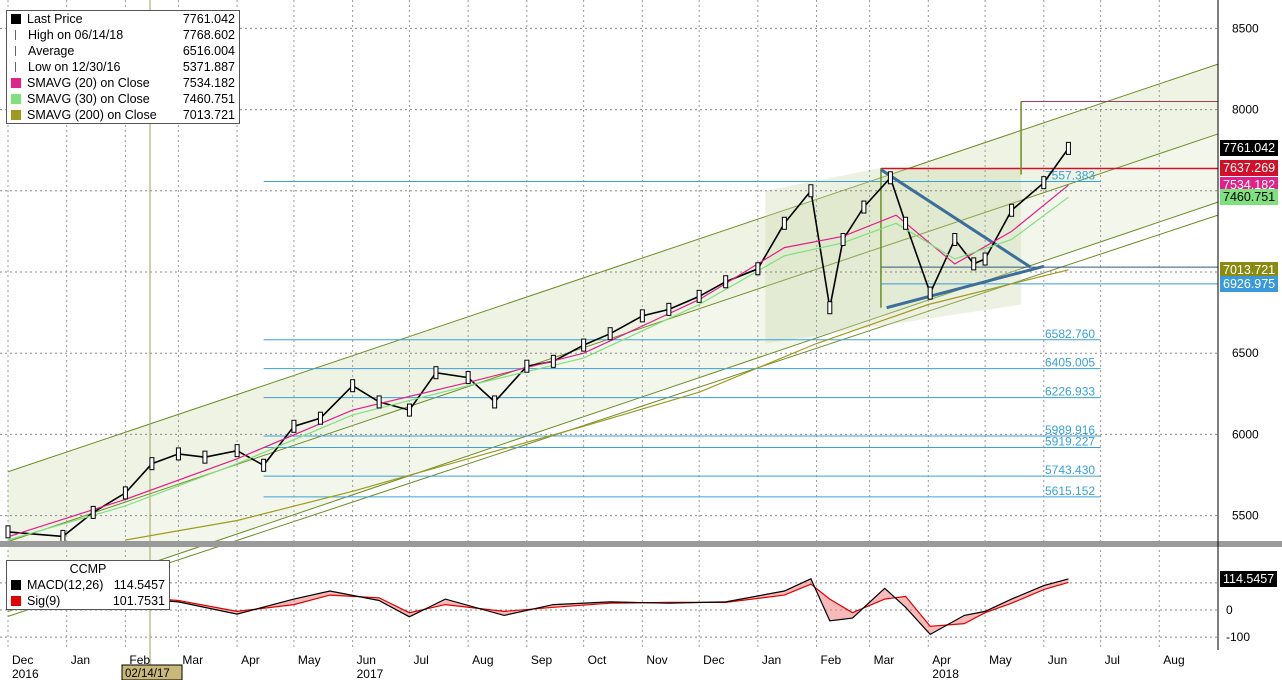  I want to click on legend-label: MACD(12,26), so click(65, 585).